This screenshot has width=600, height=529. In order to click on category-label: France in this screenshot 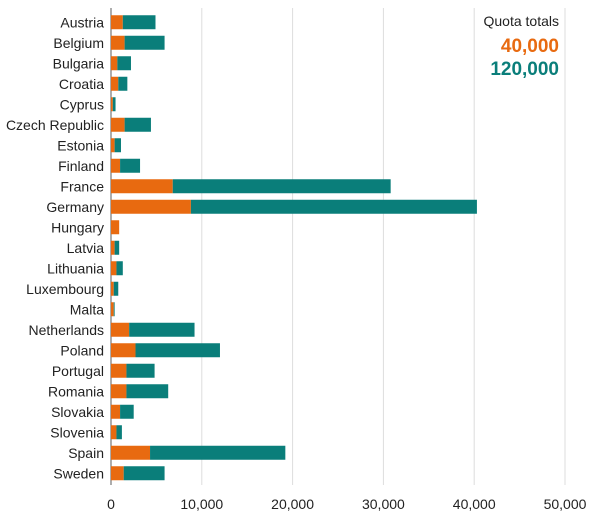, I will do `click(82, 186)`.